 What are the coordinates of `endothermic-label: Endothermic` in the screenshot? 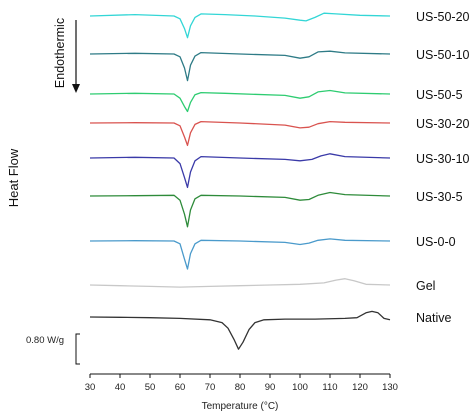 It's located at (60, 53).